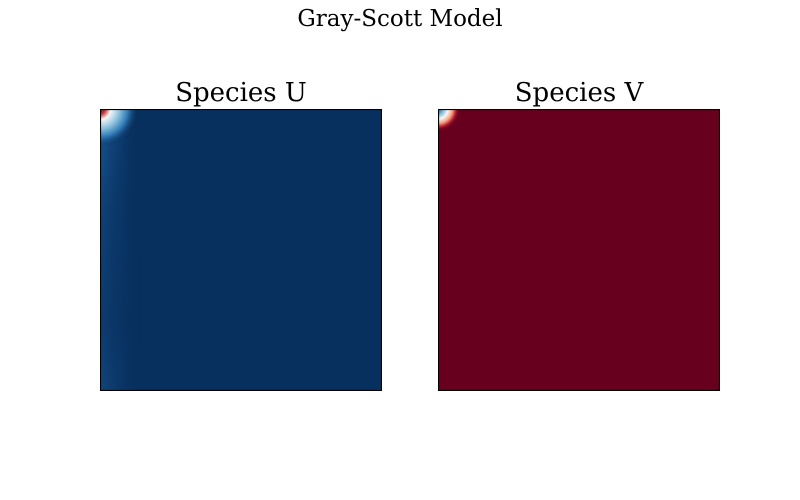 This screenshot has width=800, height=500. What do you see at coordinates (400, 19) in the screenshot?
I see `figure-title: Gray-Scott Model` at bounding box center [400, 19].